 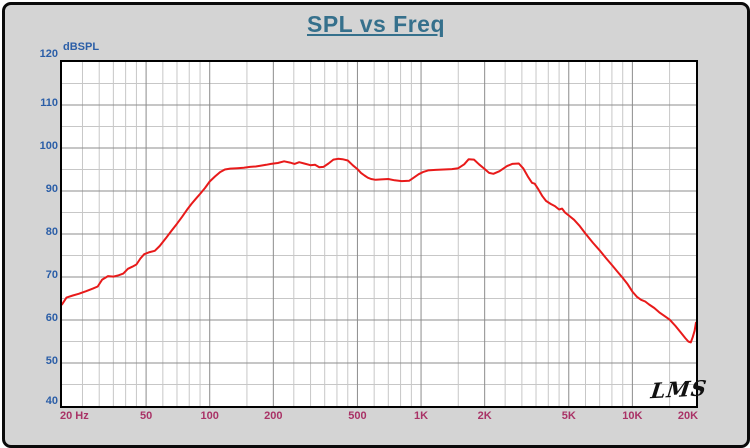 I want to click on y-tick-label: 80, so click(x=51, y=232).